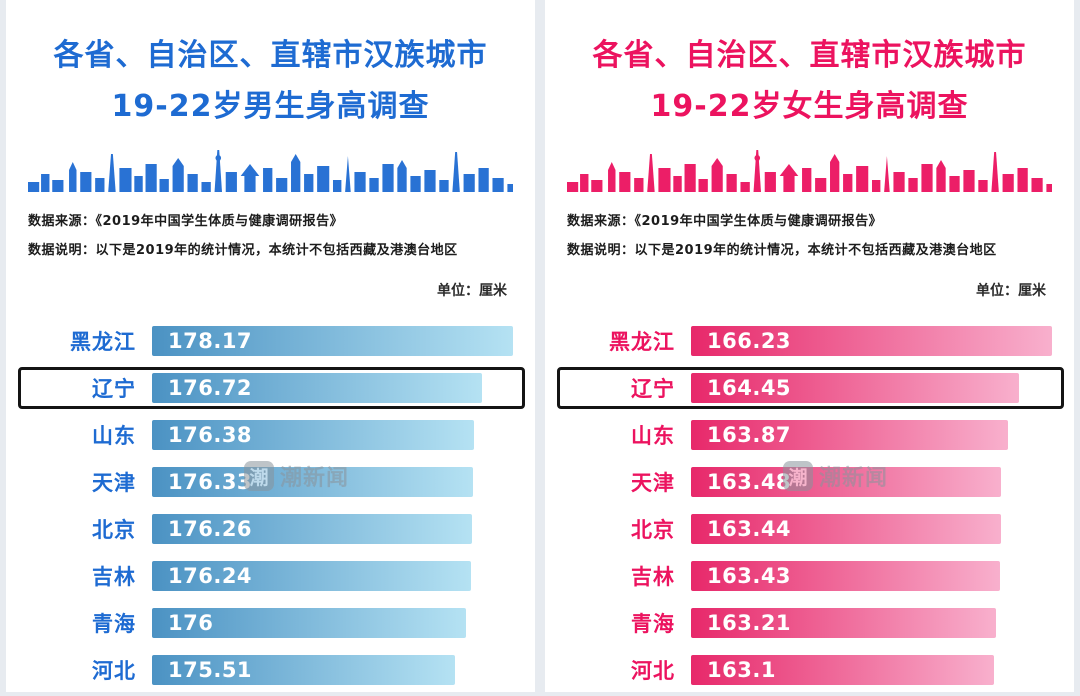 This screenshot has height=696, width=1080. I want to click on value-bar: 176.38, so click(313, 435).